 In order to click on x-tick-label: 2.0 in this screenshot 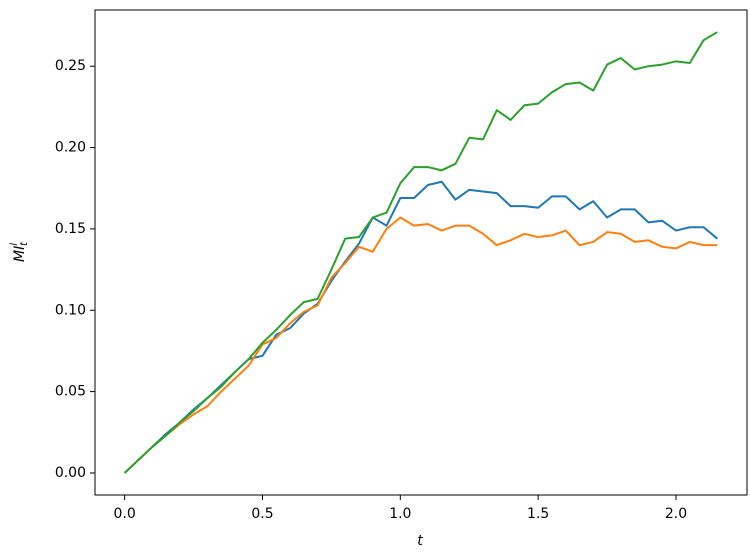, I will do `click(676, 514)`.